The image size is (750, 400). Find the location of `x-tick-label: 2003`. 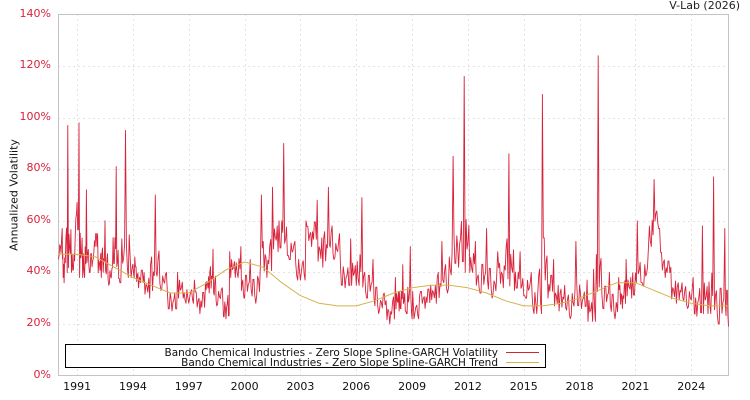

x-tick-label: 2003 is located at coordinates (300, 386).